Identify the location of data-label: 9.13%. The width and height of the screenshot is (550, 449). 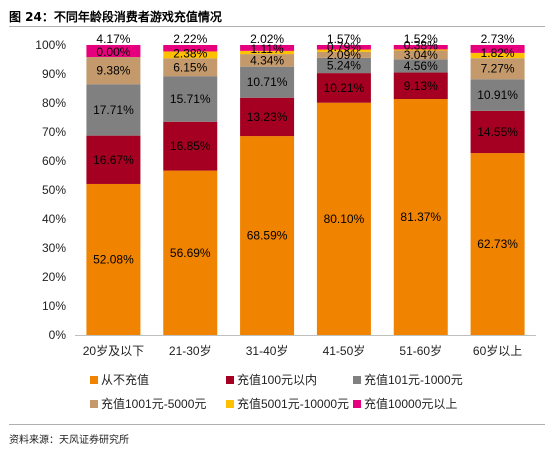
(421, 86).